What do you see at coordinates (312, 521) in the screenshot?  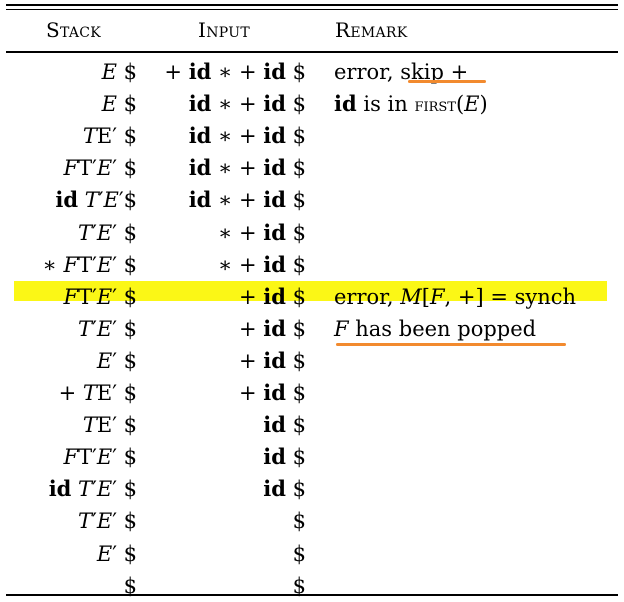 I see `table-row: T′E′ $ $` at bounding box center [312, 521].